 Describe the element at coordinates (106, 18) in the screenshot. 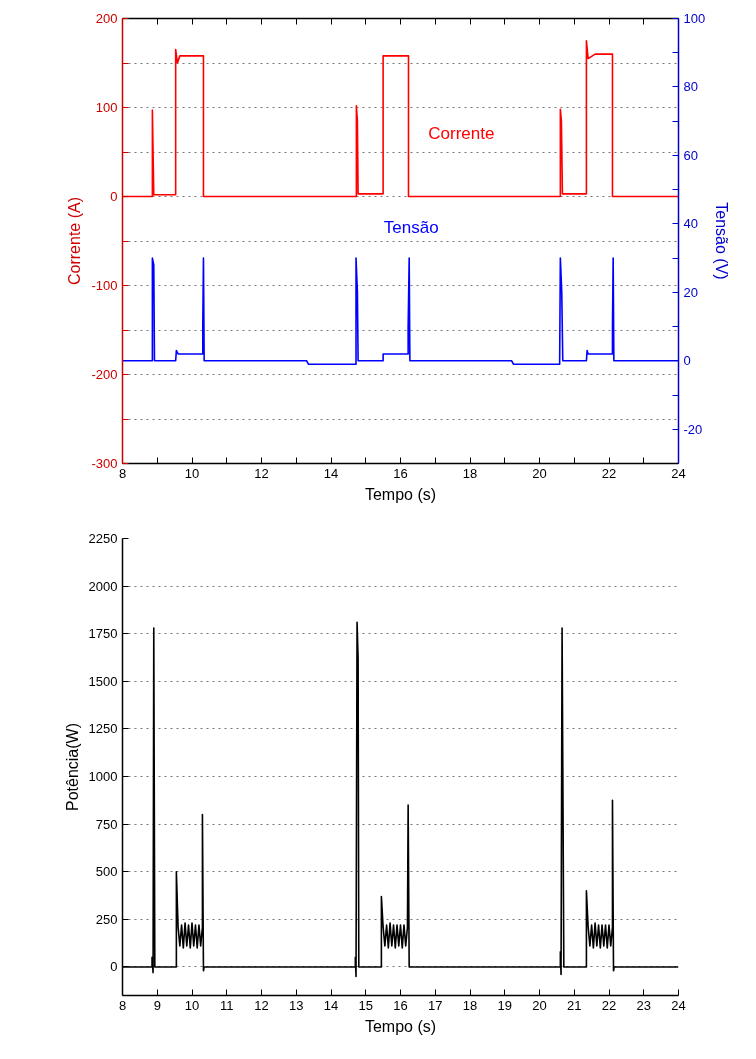

I see `y-tick-label: 200` at that location.